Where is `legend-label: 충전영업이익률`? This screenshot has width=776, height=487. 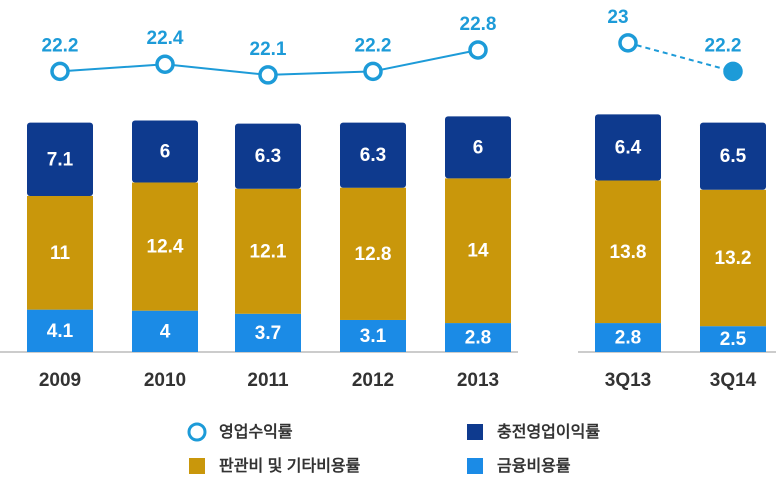 legend-label: 충전영업이익률 is located at coordinates (548, 431).